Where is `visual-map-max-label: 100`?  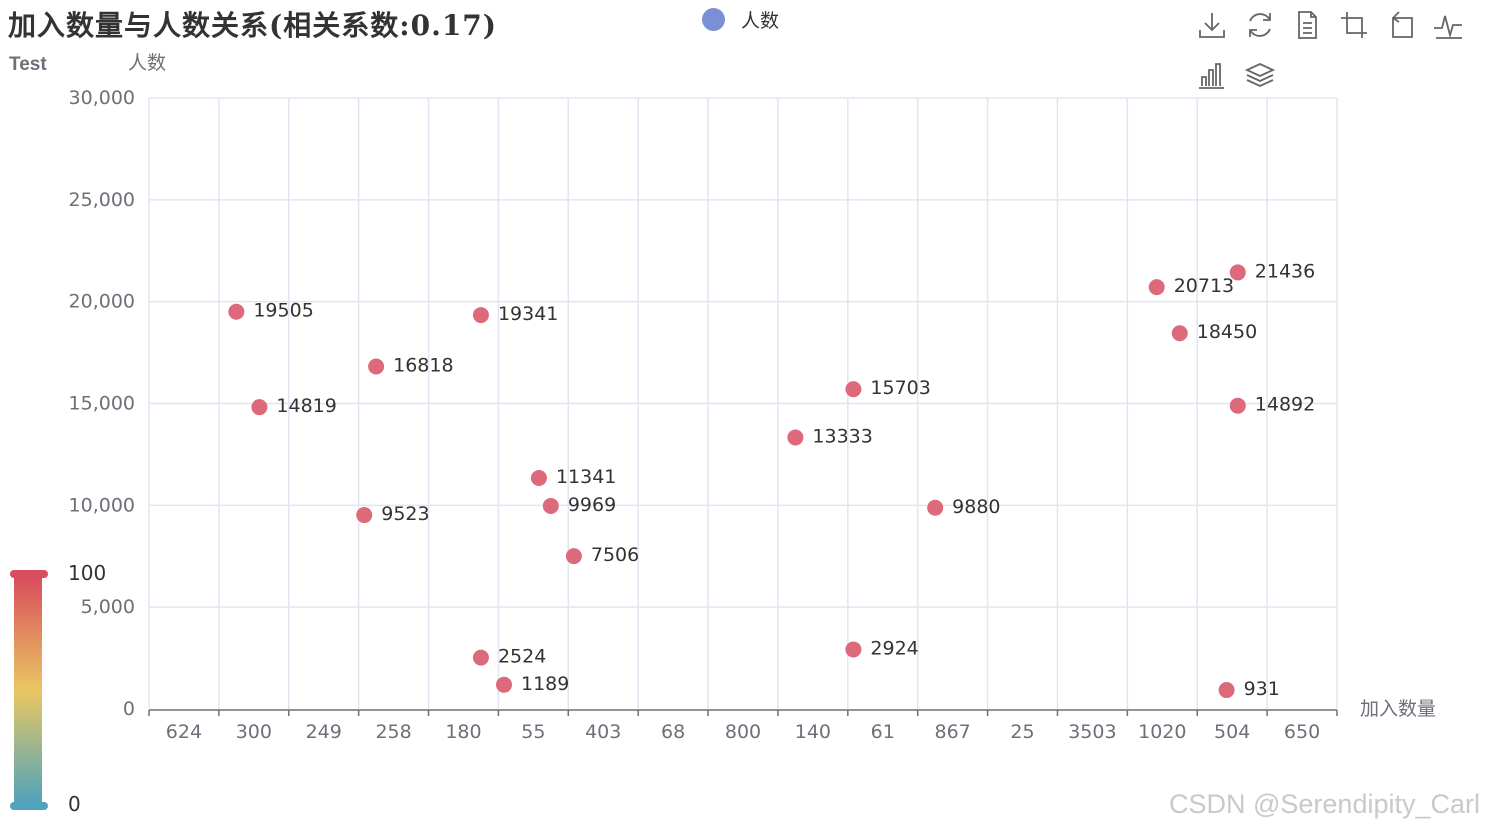 visual-map-max-label: 100 is located at coordinates (87, 573).